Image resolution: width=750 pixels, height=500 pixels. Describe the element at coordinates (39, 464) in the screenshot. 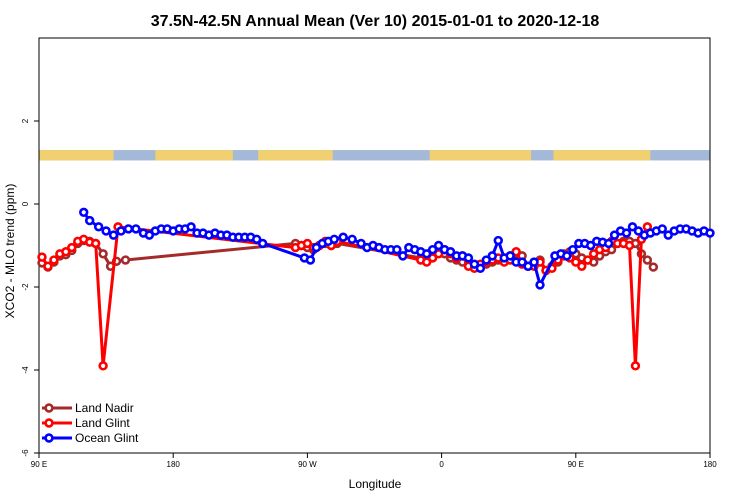

I see `x-tick-label-0: 90 E` at that location.